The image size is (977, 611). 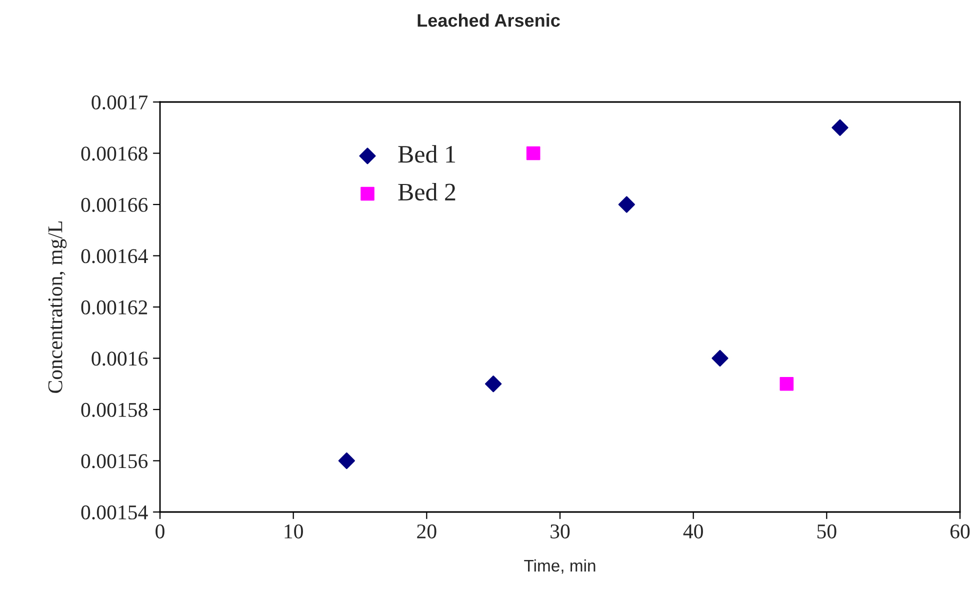 I want to click on y-tick-label: 0.00156, so click(x=114, y=461).